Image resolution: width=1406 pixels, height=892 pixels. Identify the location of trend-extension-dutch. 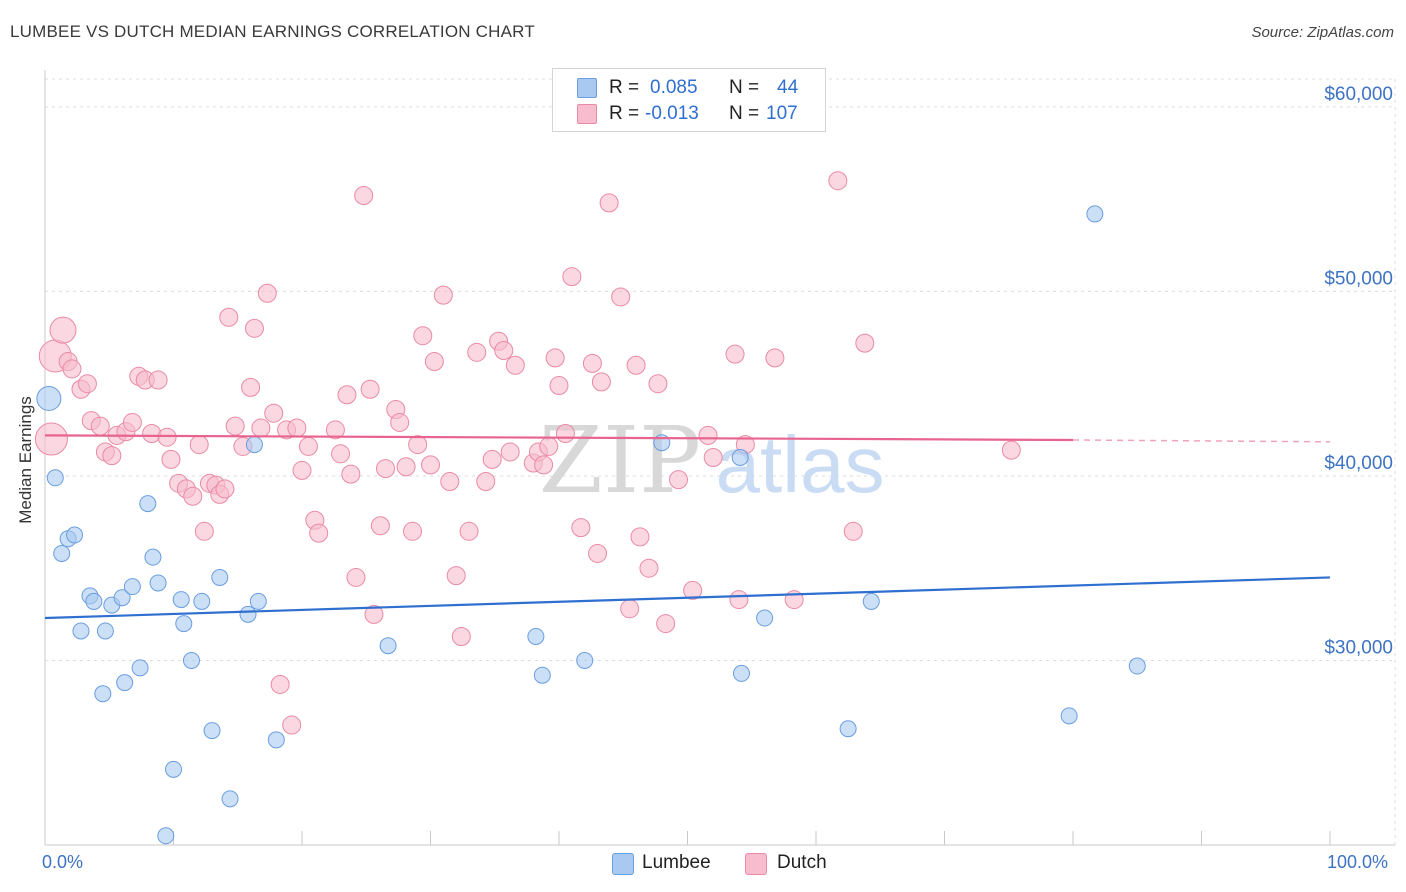
(1201, 441).